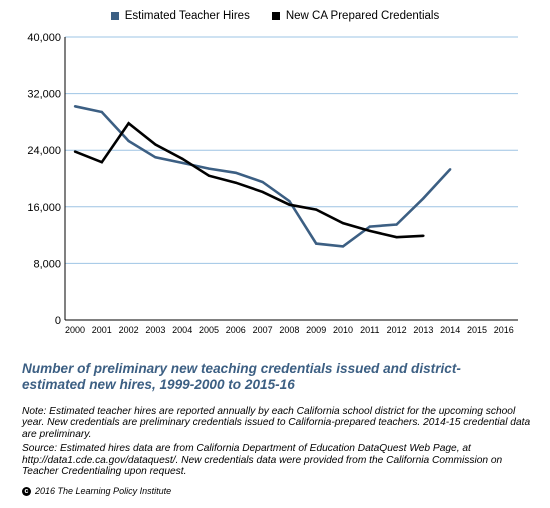 Image resolution: width=550 pixels, height=508 pixels. I want to click on y-tick-label: 16,000, so click(44, 208).